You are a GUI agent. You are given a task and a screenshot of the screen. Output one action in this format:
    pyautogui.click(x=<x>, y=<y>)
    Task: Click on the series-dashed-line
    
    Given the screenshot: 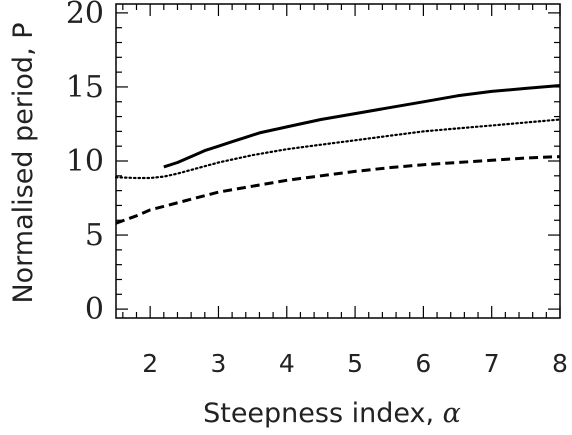 What is the action you would take?
    pyautogui.click(x=338, y=190)
    